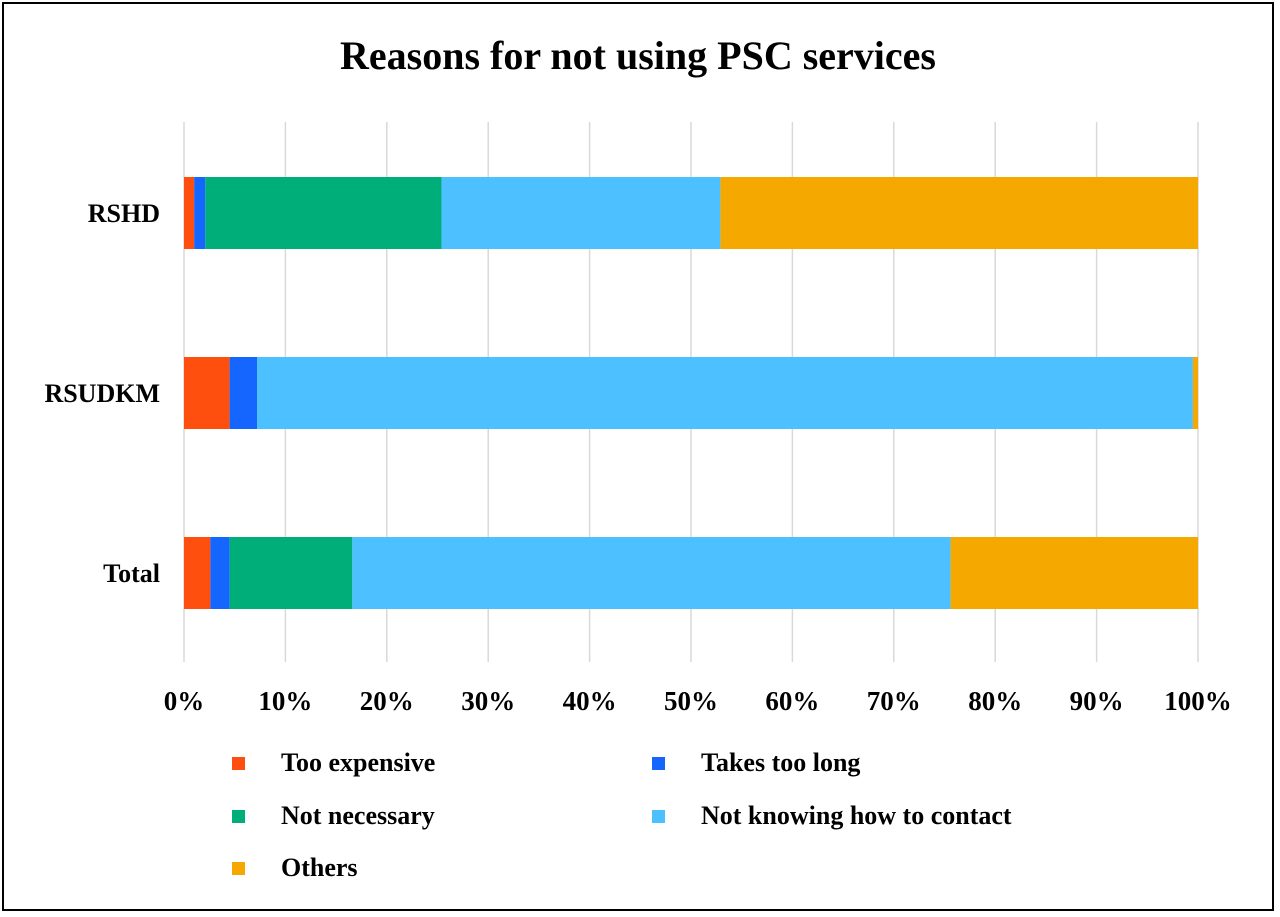 This screenshot has height=917, width=1280. What do you see at coordinates (131, 573) in the screenshot?
I see `category-label: Total` at bounding box center [131, 573].